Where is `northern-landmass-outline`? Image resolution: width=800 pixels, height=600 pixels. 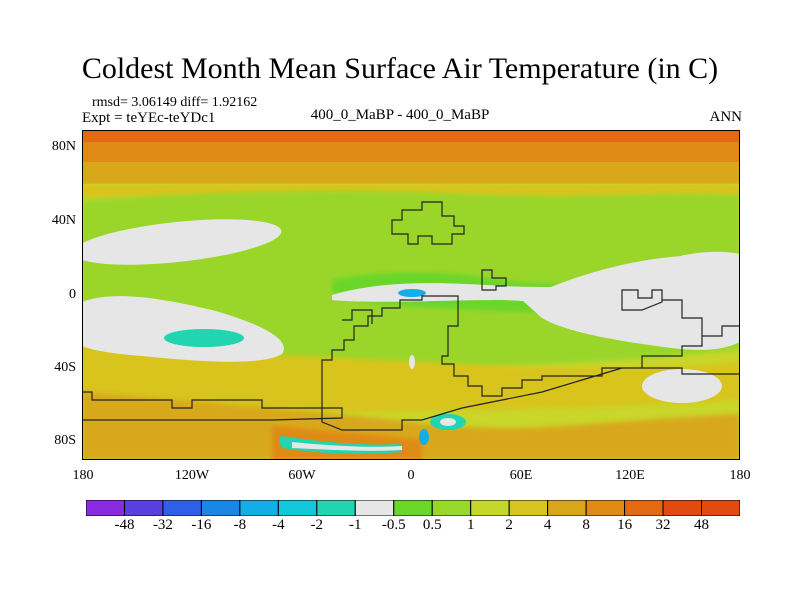 northern-landmass-outline is located at coordinates (428, 223).